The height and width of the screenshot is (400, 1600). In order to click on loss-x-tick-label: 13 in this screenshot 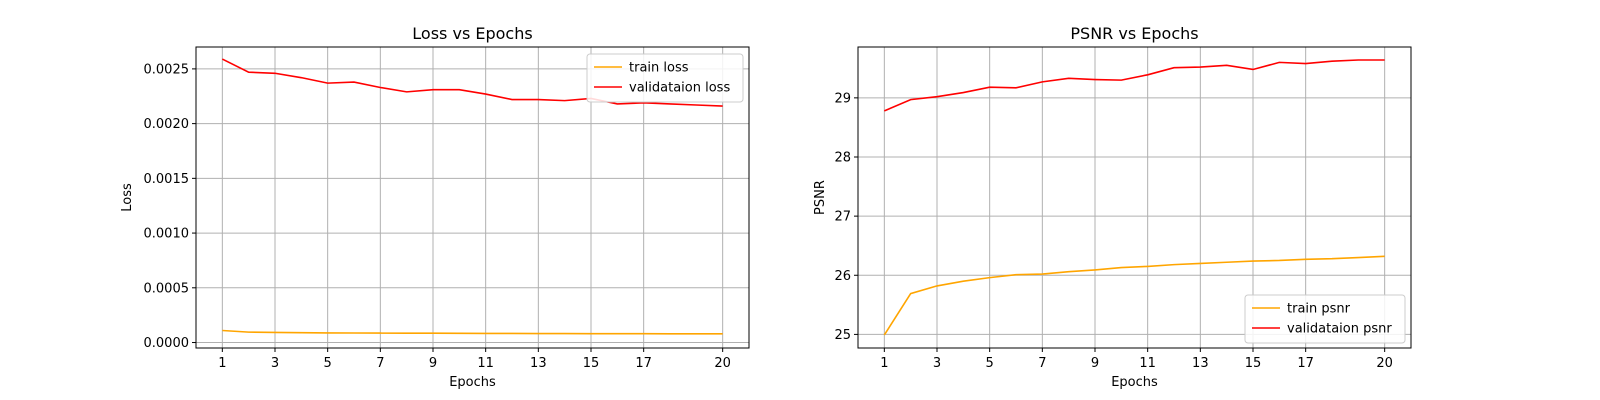, I will do `click(538, 363)`.